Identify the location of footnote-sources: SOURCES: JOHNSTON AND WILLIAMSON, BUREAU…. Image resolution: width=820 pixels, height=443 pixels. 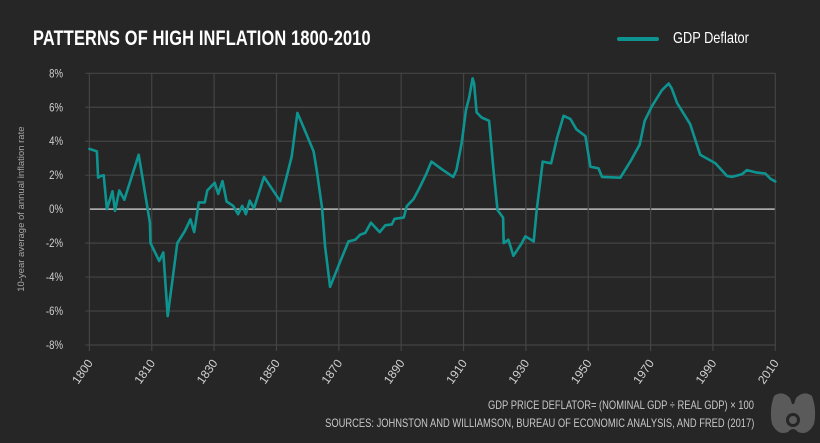
(539, 423).